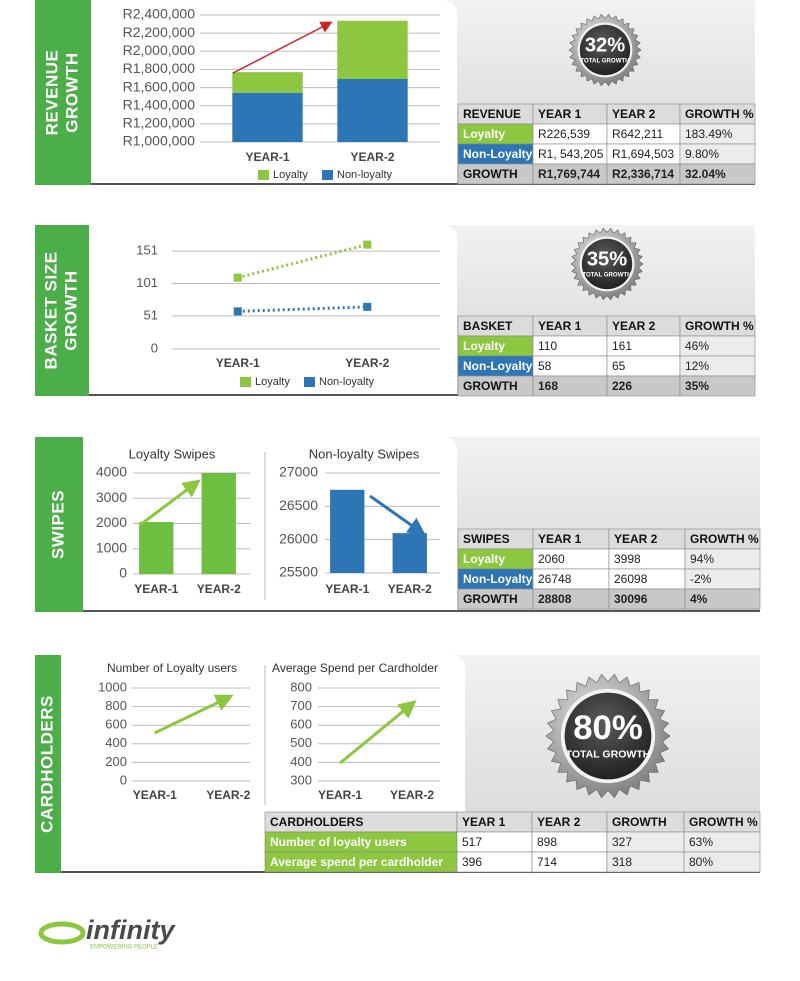 The height and width of the screenshot is (981, 800). Describe the element at coordinates (701, 579) in the screenshot. I see `table-text: -2%` at that location.